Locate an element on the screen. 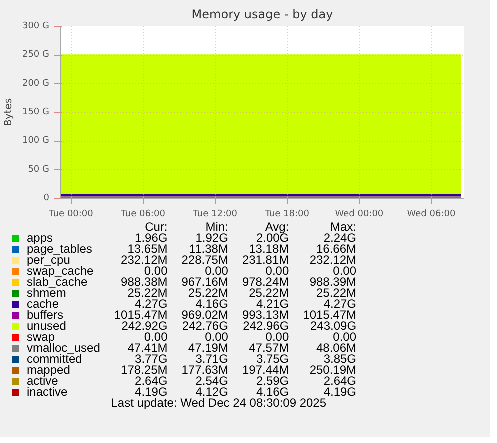 This screenshot has height=443, width=497. text: 1.96G is located at coordinates (151, 238).